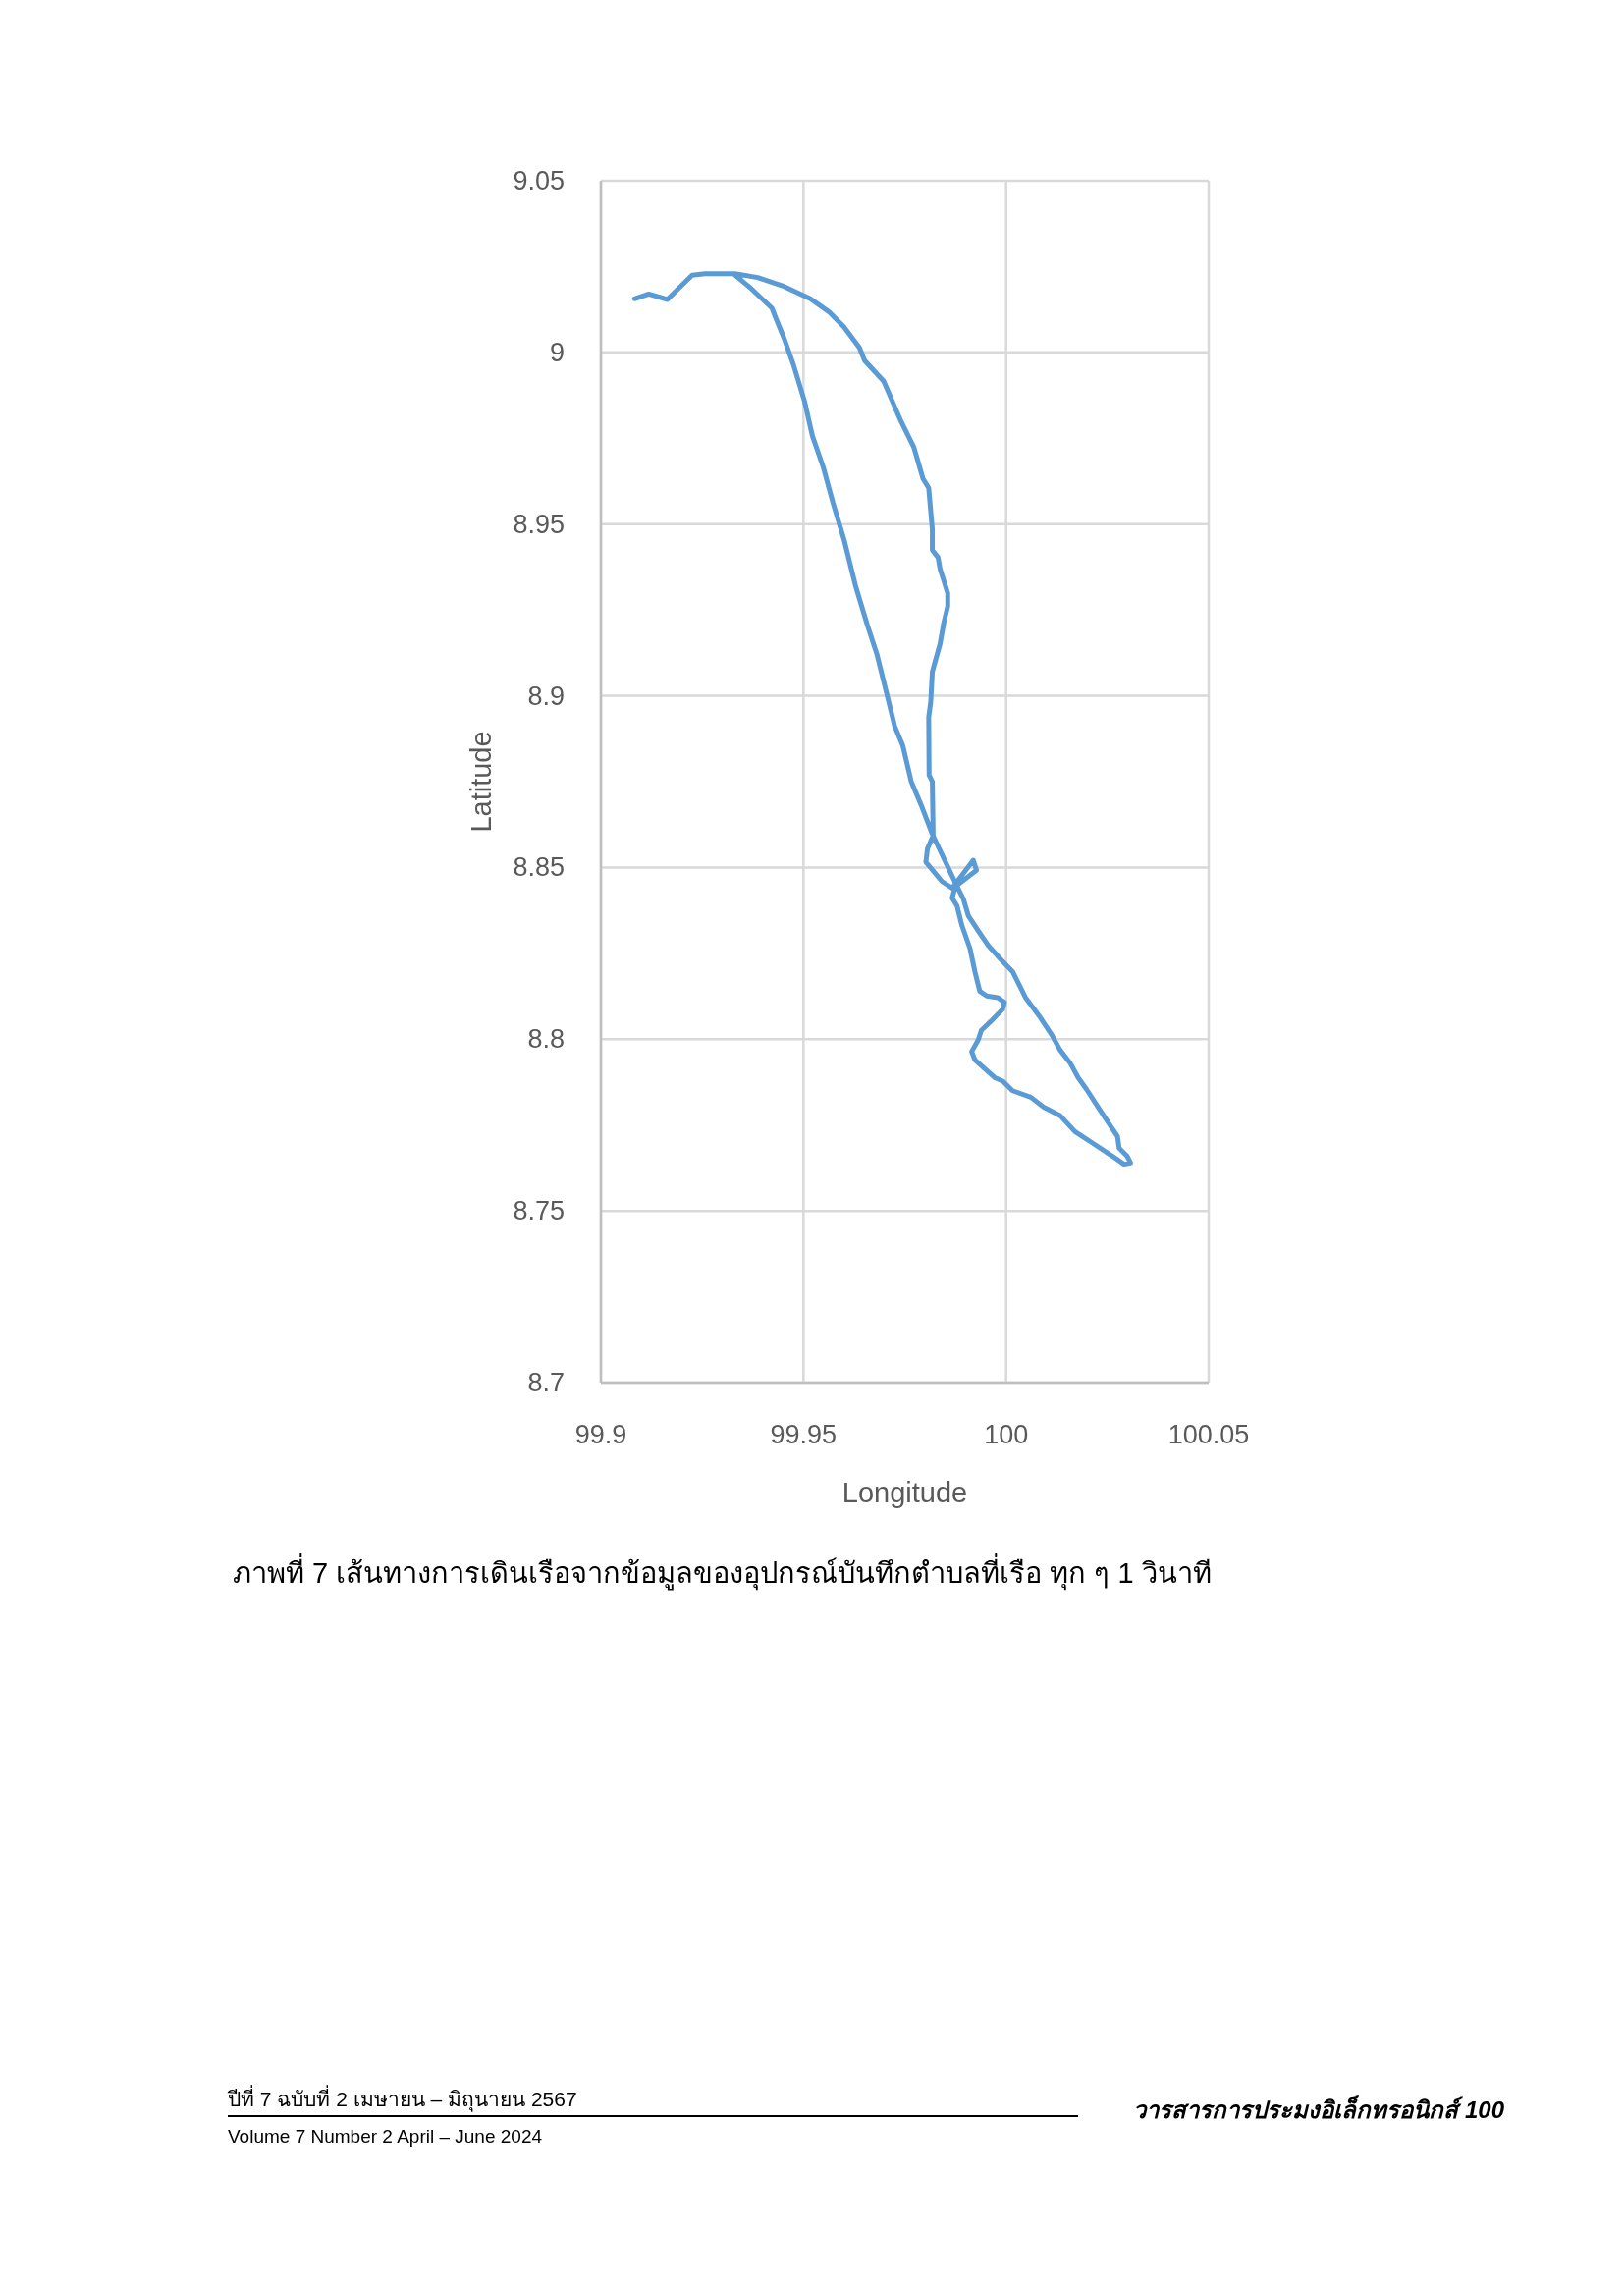 This screenshot has height=2286, width=1624. I want to click on y-tick-label: 9.05, so click(539, 180).